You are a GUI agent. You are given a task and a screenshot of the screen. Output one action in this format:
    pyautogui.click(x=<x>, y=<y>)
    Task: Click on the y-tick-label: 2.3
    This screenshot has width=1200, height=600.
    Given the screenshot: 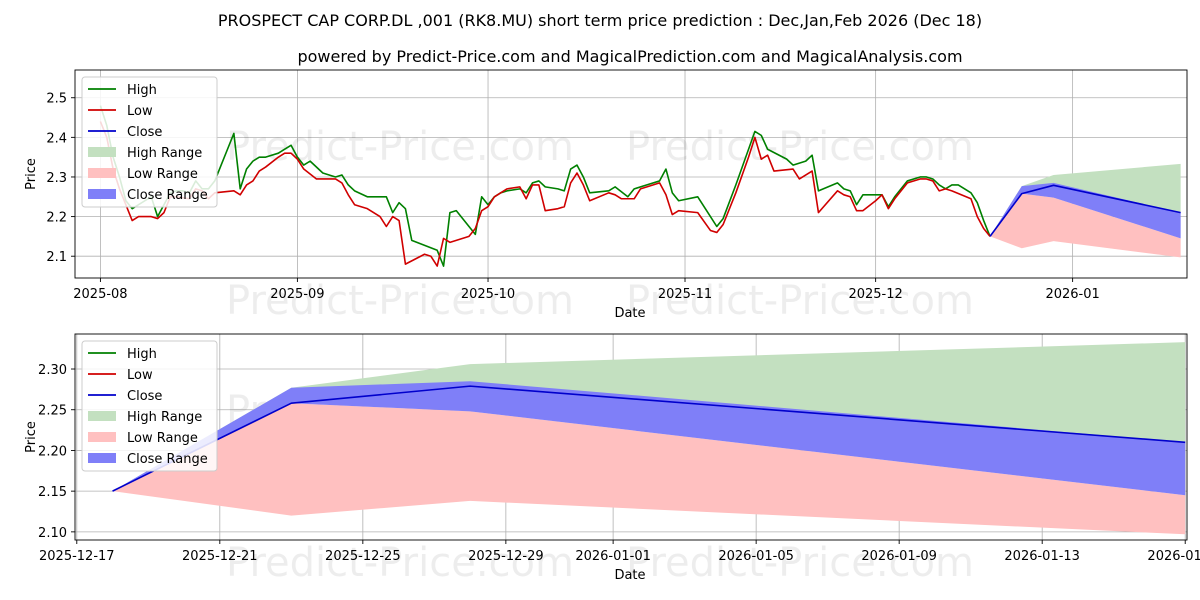 What is the action you would take?
    pyautogui.click(x=56, y=178)
    